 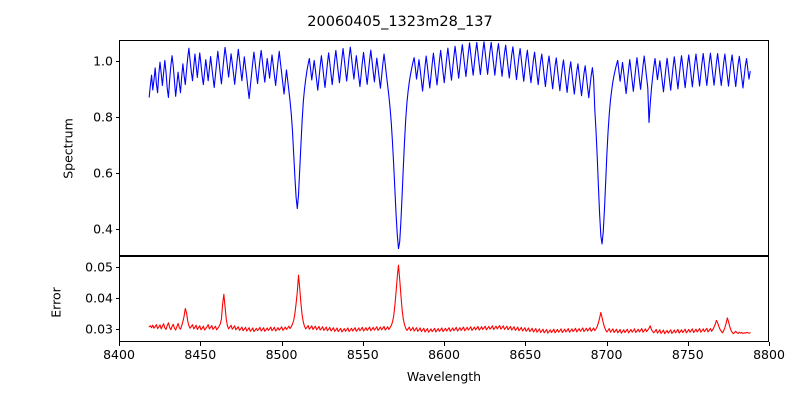 What do you see at coordinates (444, 376) in the screenshot?
I see `x-axis-label: Wavelength` at bounding box center [444, 376].